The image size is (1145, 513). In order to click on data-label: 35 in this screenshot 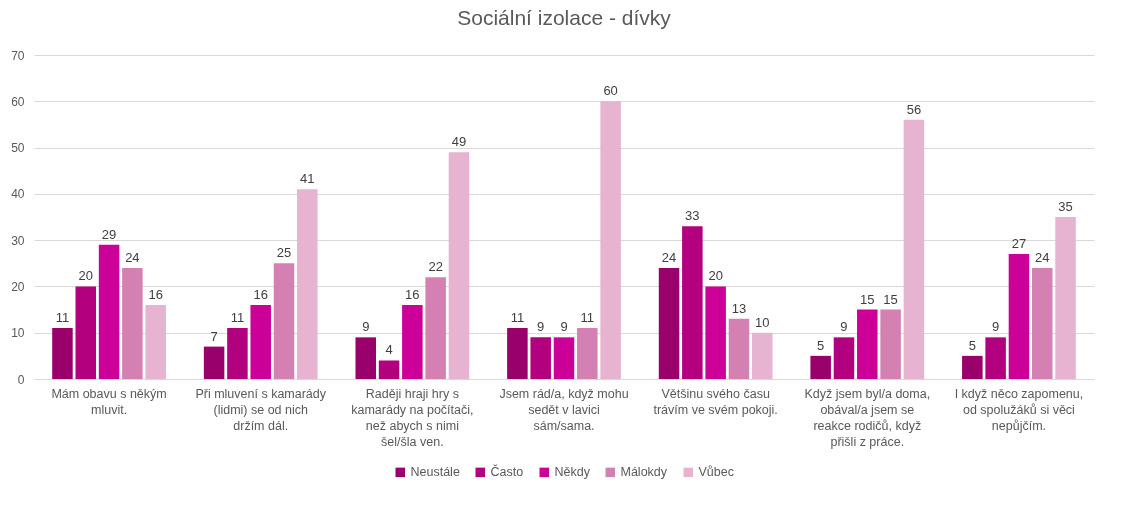, I will do `click(1065, 206)`.